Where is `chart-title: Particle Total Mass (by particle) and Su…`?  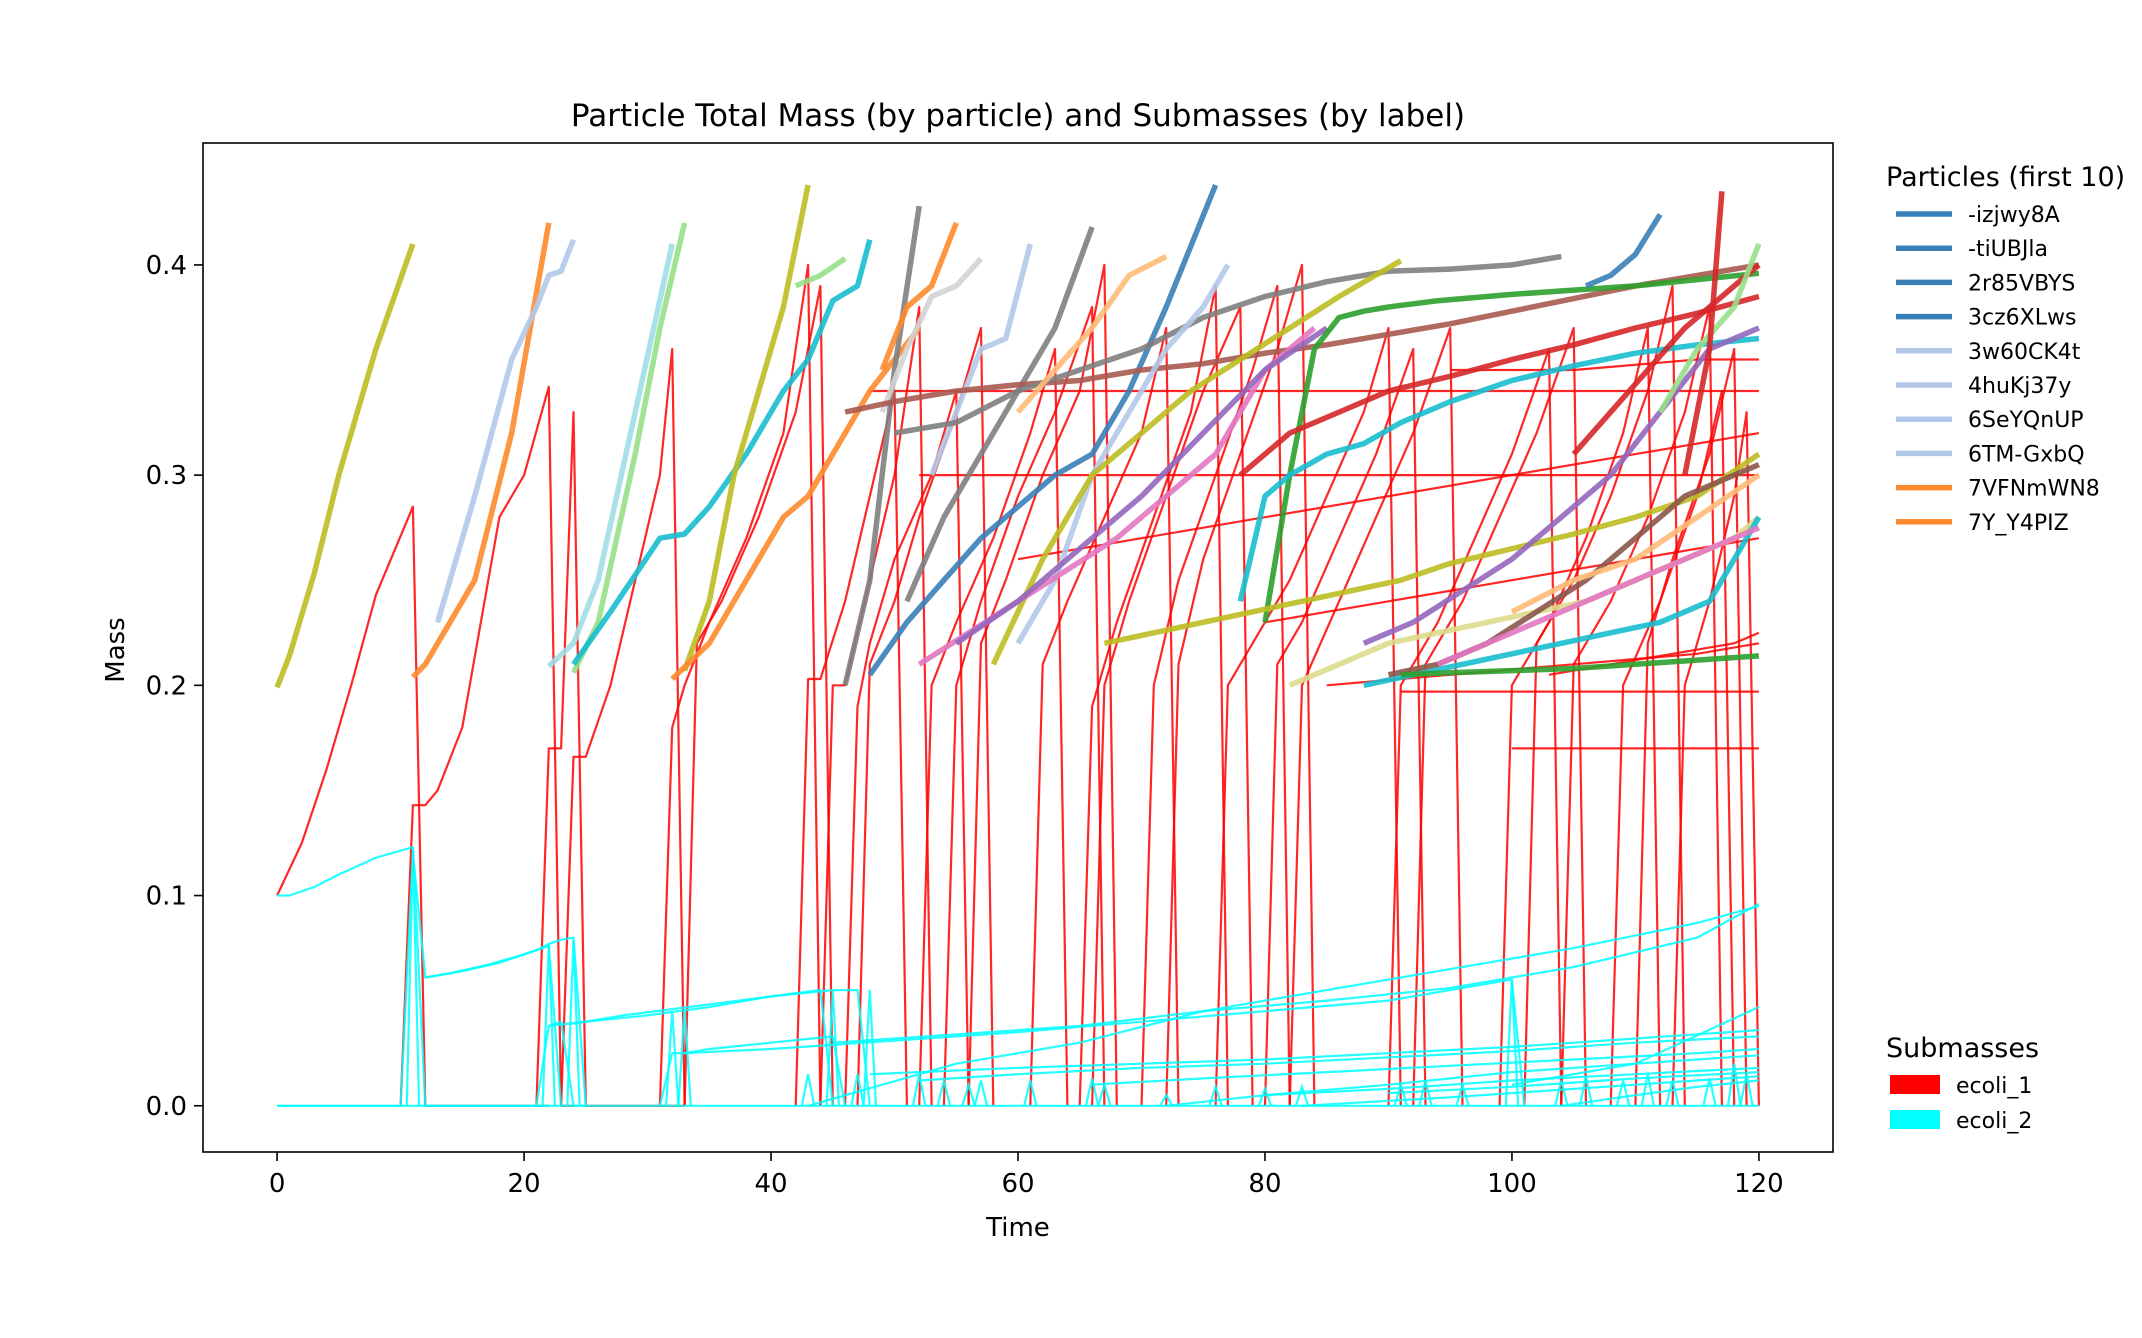 chart-title: Particle Total Mass (by particle) and Su… is located at coordinates (1018, 116).